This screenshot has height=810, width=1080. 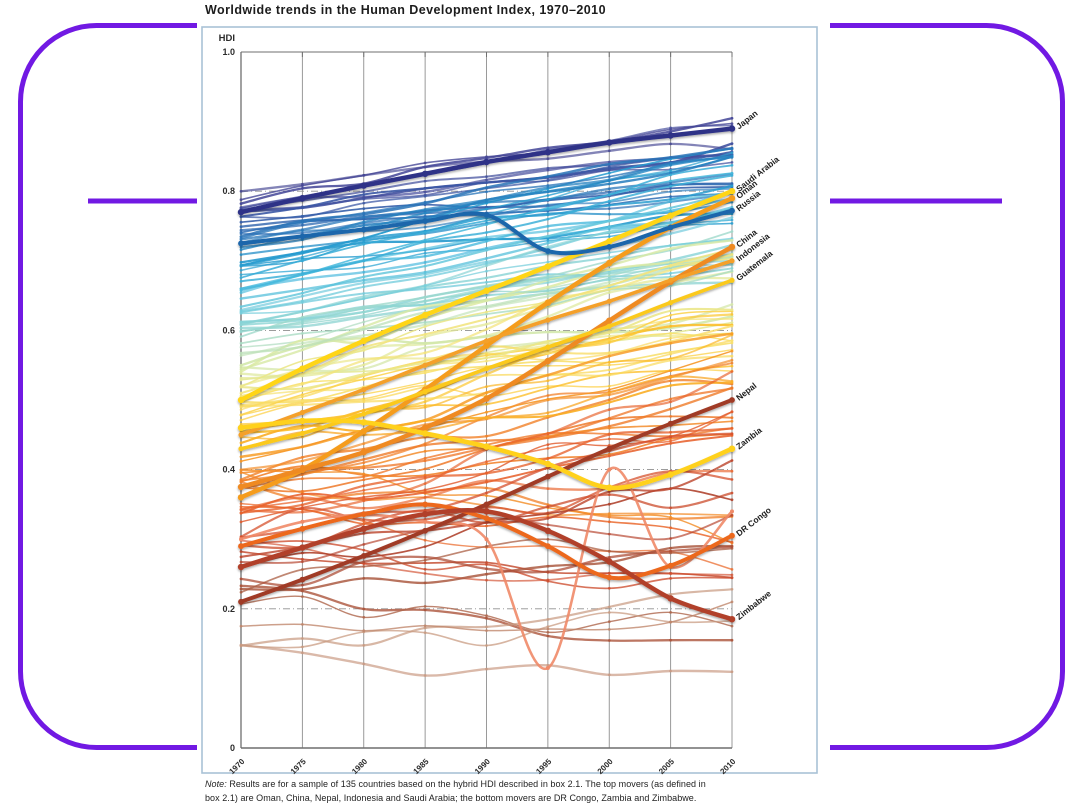 I want to click on y-tick-label: 1.0, so click(x=228, y=52).